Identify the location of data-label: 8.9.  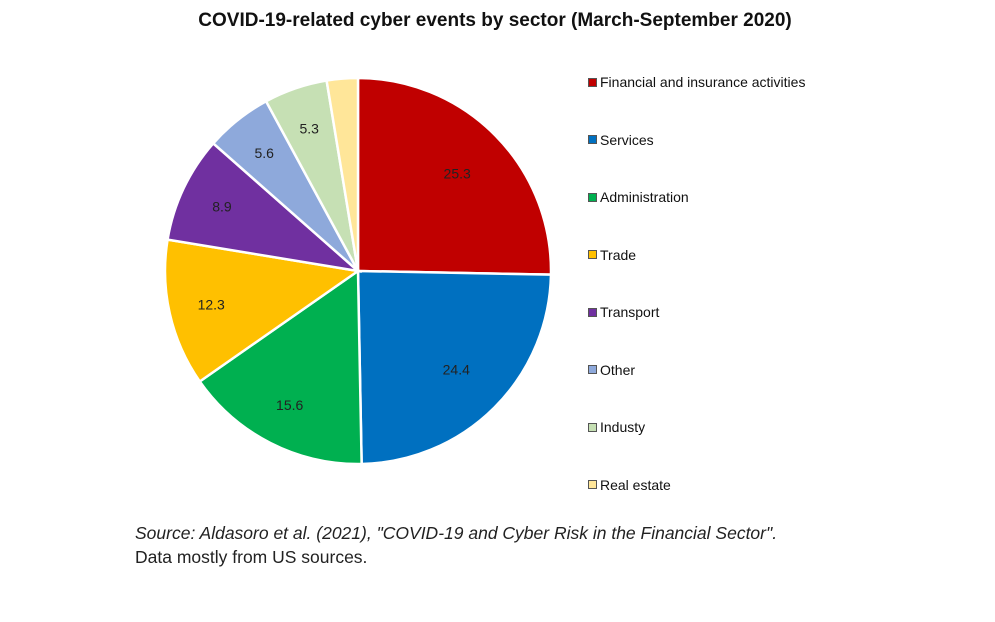
(222, 206).